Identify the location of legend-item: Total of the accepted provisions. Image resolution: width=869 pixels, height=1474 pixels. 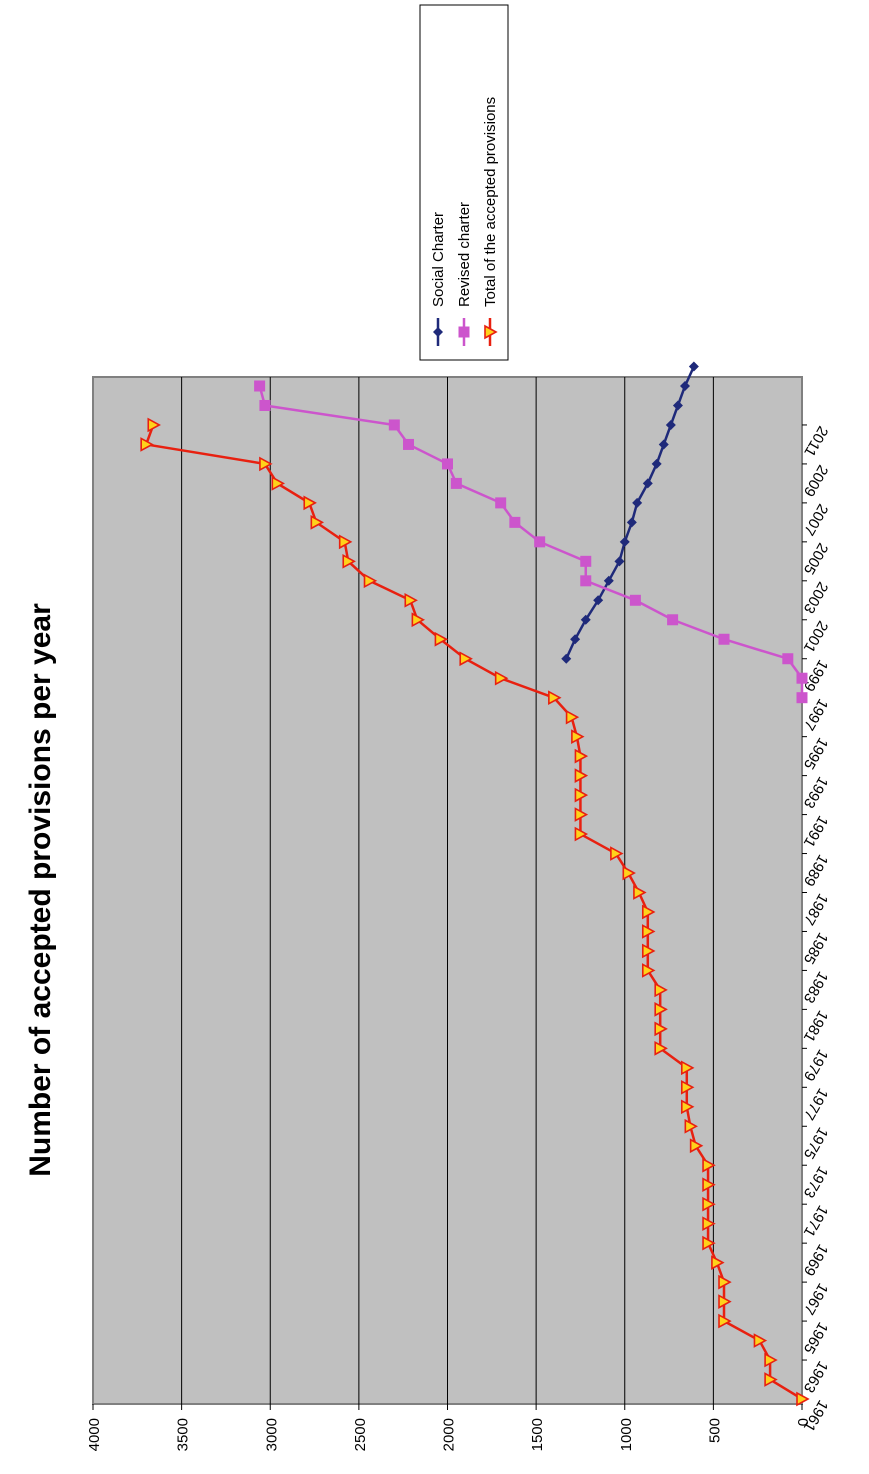
(490, 221).